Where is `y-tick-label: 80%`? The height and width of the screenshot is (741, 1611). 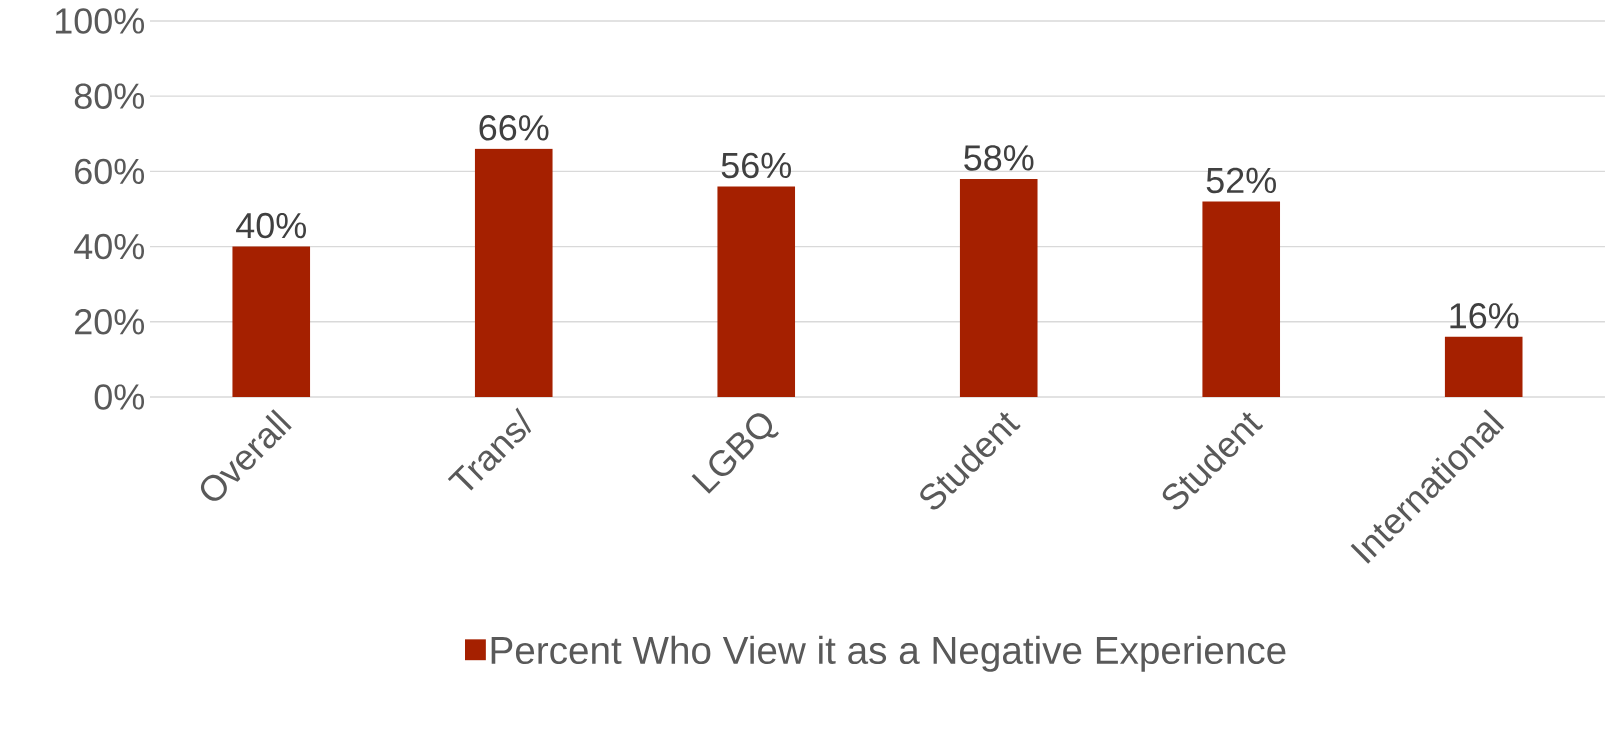 y-tick-label: 80% is located at coordinates (109, 96).